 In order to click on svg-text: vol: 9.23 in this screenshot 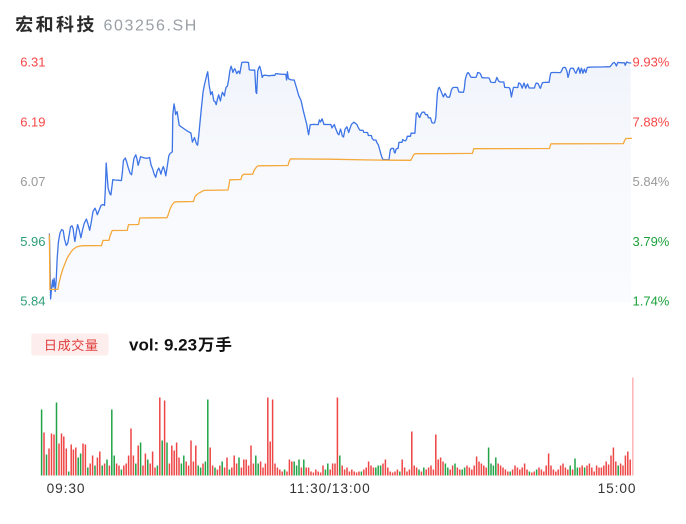, I will do `click(163, 345)`.